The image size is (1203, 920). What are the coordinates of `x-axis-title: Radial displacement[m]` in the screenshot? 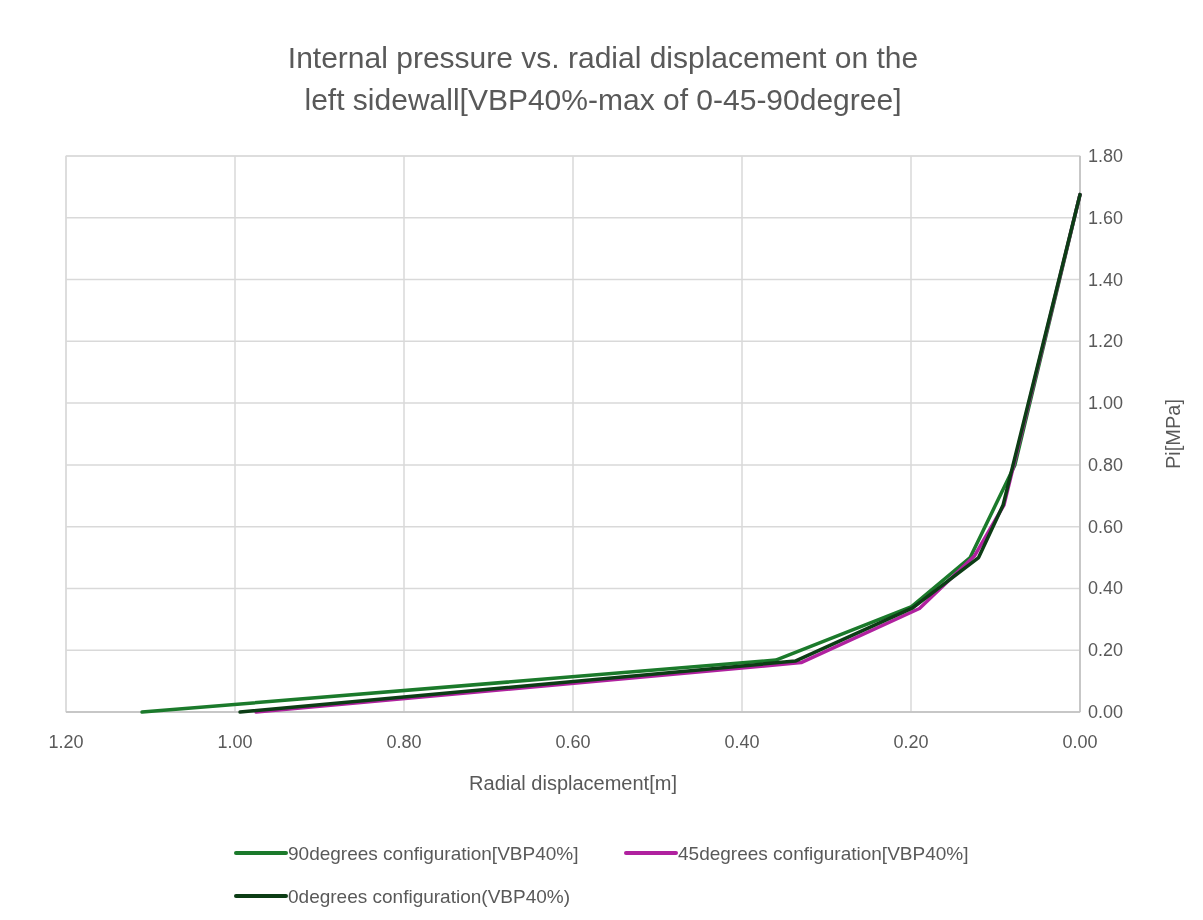 It's located at (573, 783).